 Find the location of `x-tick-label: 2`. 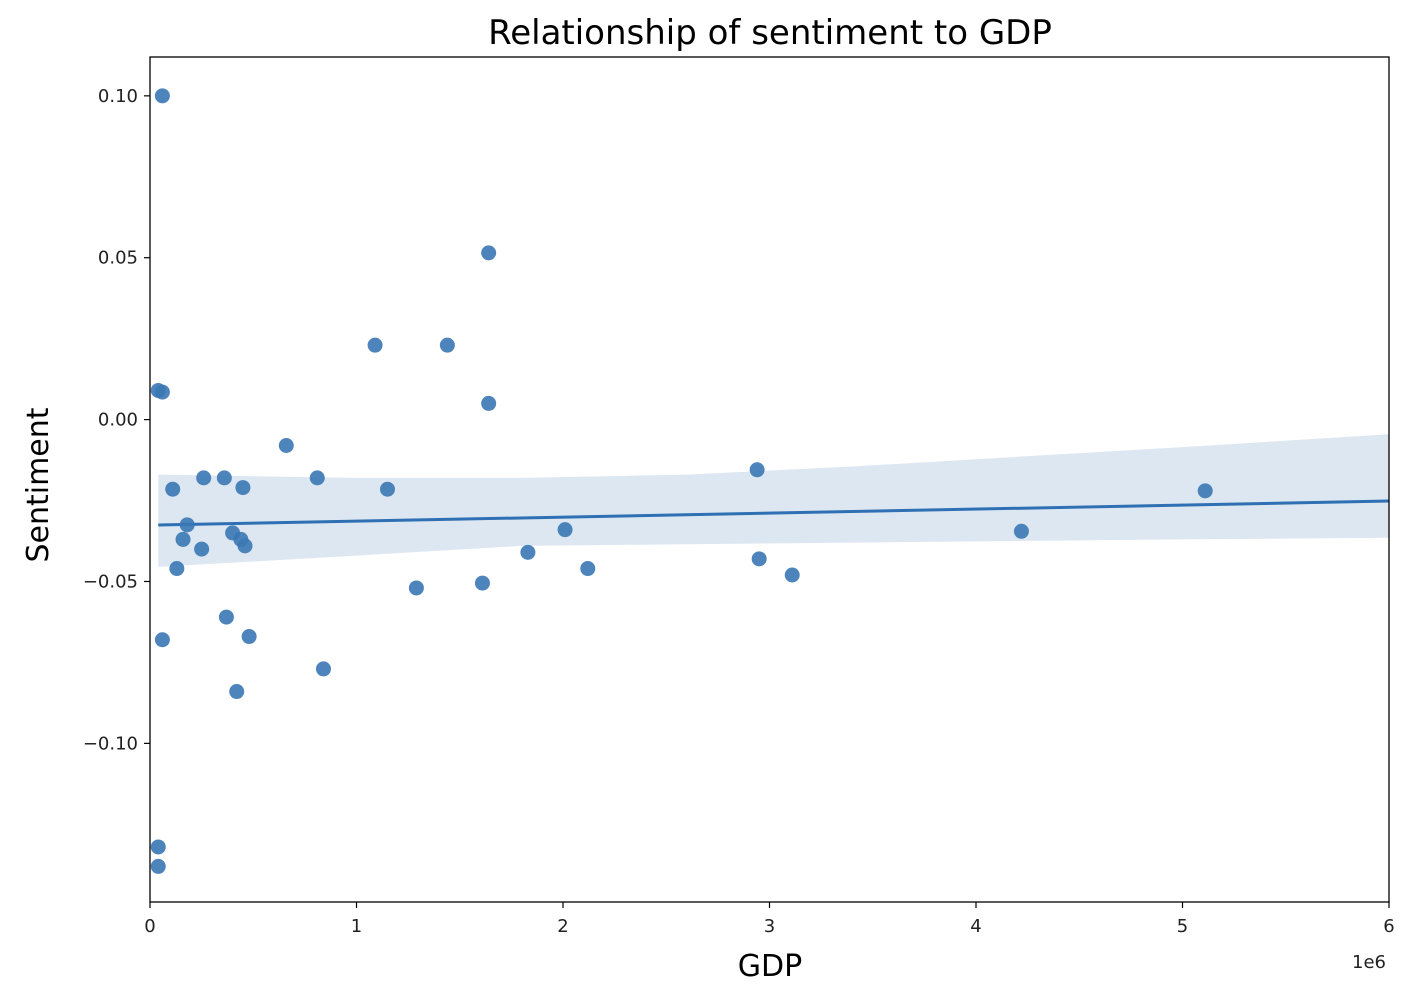

x-tick-label: 2 is located at coordinates (562, 926).